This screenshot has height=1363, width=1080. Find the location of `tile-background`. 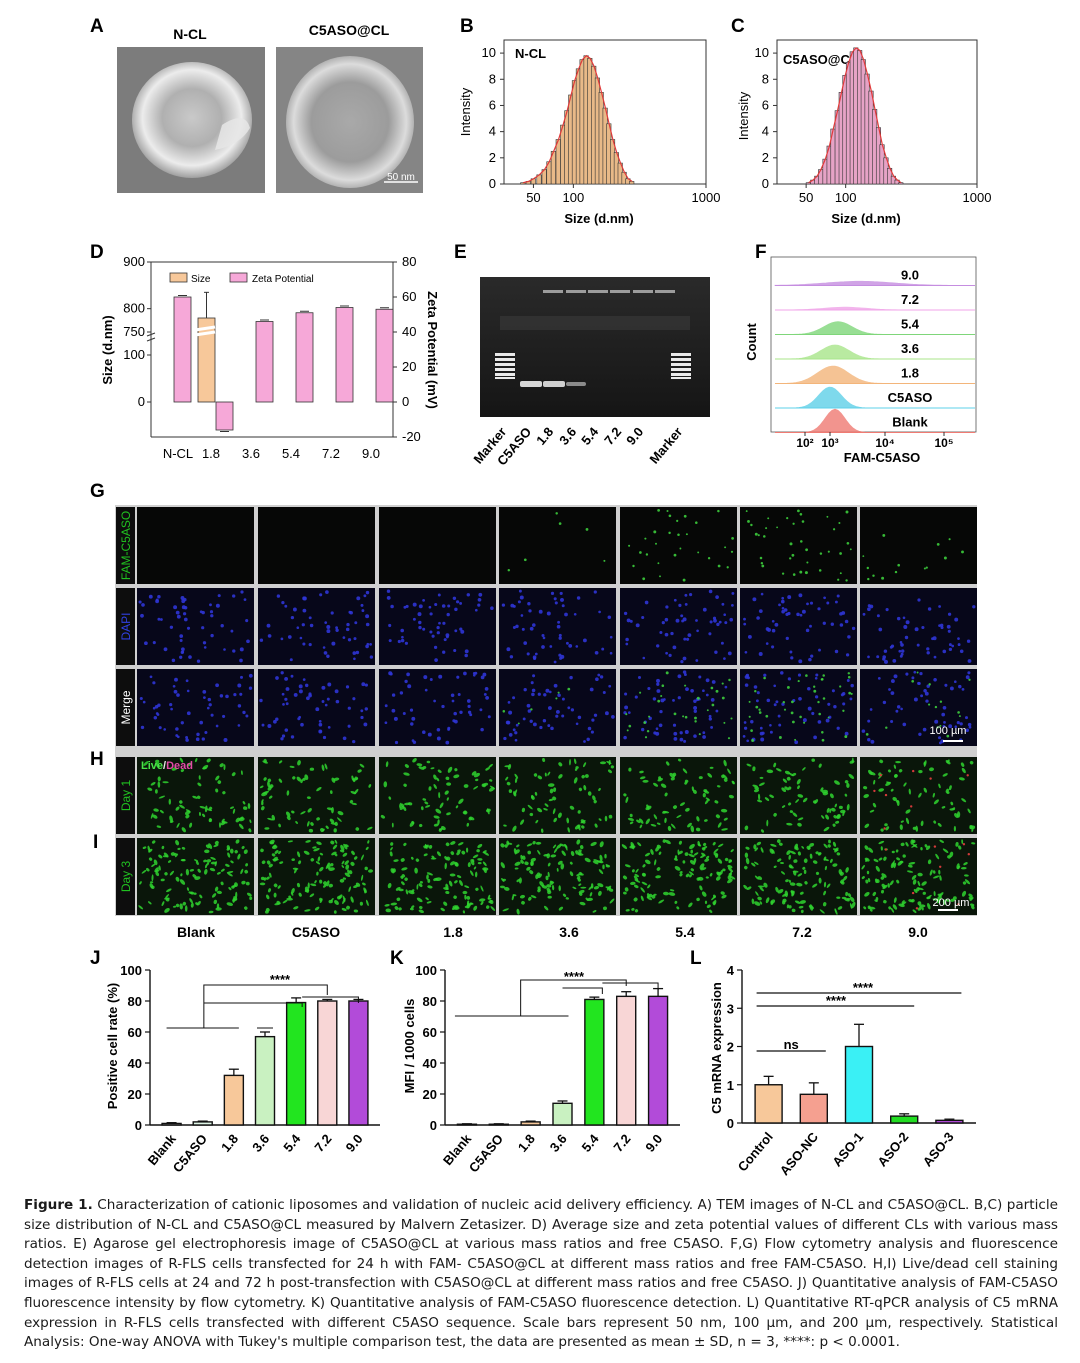

tile-background is located at coordinates (437, 545).